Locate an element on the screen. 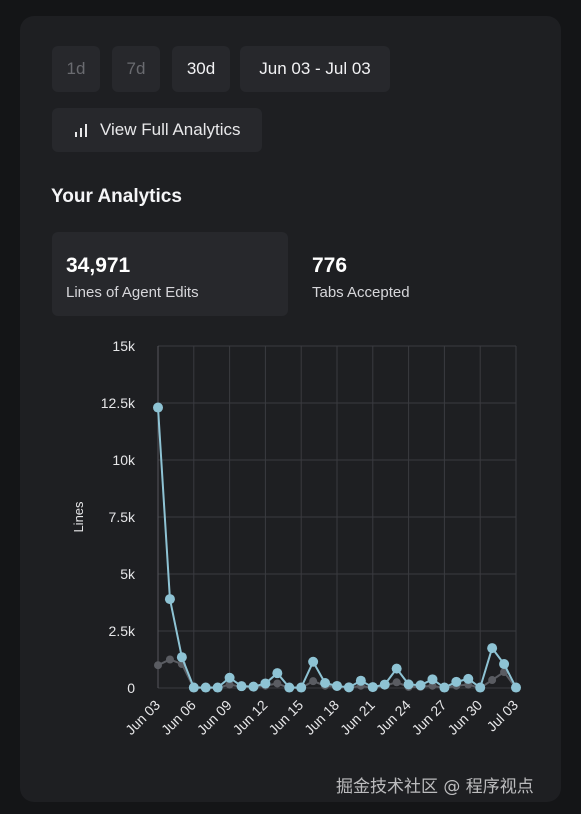 This screenshot has height=814, width=581. x-tick-label: Jun 03 is located at coordinates (142, 717).